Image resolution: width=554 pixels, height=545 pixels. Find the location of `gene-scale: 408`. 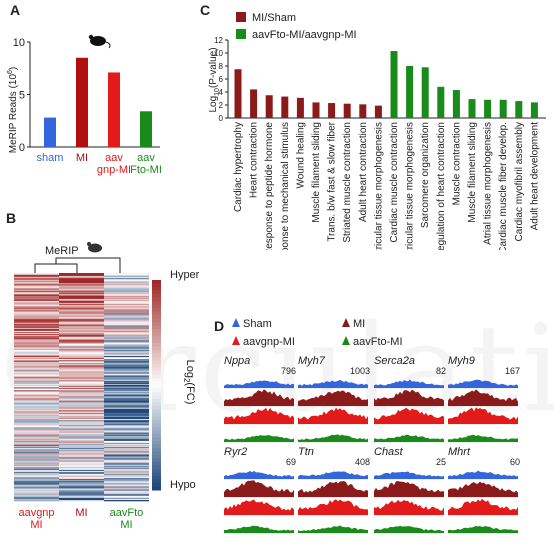

gene-scale: 408 is located at coordinates (362, 462).